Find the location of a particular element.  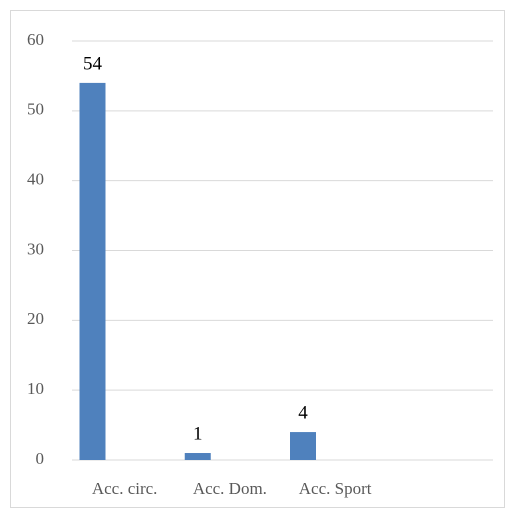

y-tick-label: 0 is located at coordinates (40, 458).